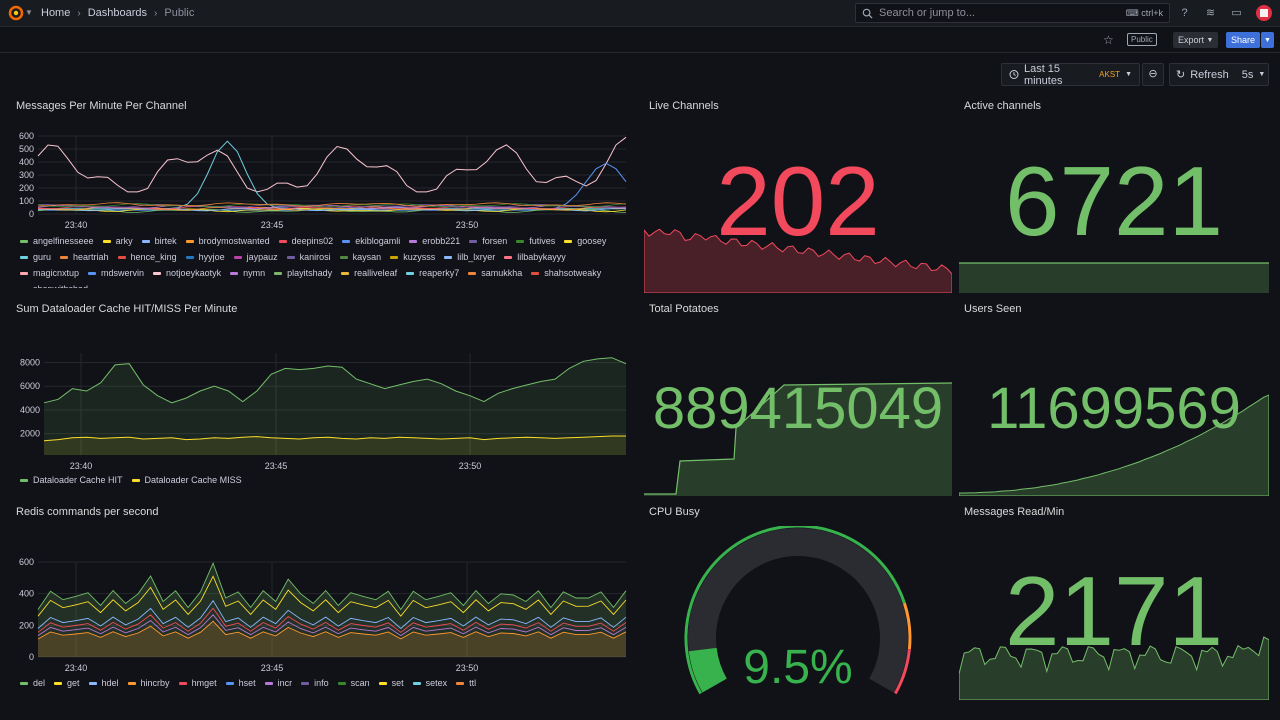 The height and width of the screenshot is (720, 1280). What do you see at coordinates (495, 273) in the screenshot?
I see `legend-item: samukkha` at bounding box center [495, 273].